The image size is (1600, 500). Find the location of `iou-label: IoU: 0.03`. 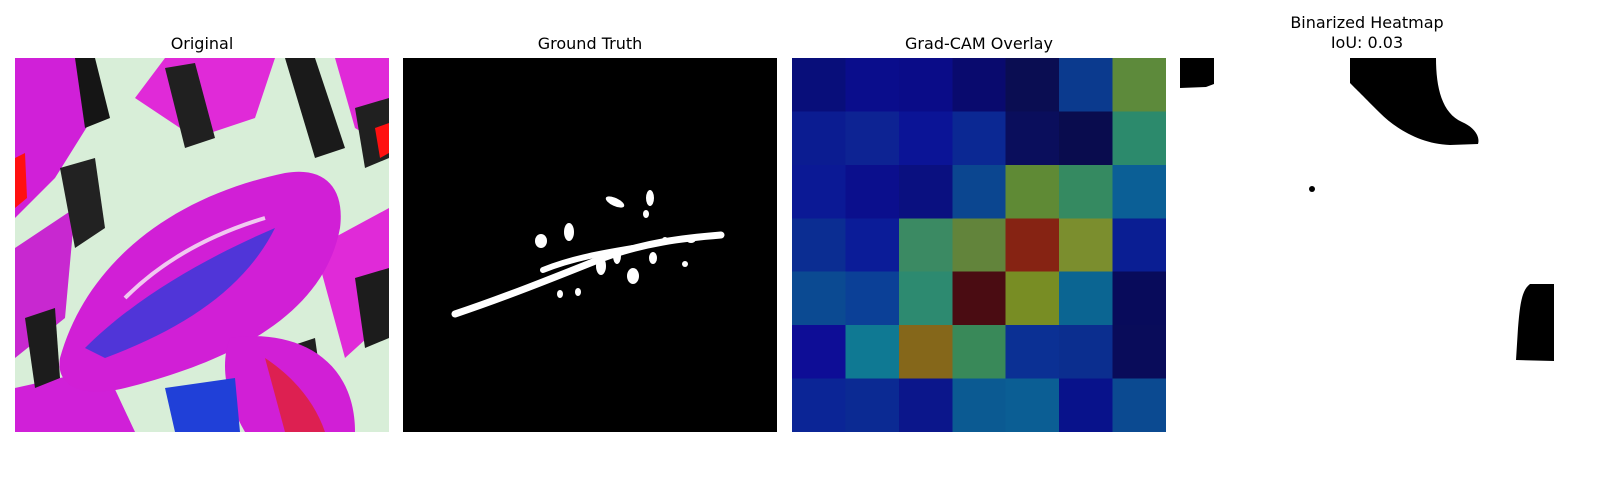

iou-label: IoU: 0.03 is located at coordinates (1367, 42).